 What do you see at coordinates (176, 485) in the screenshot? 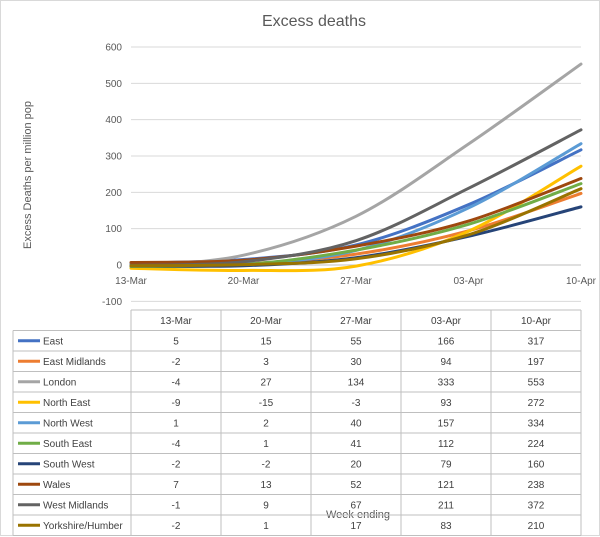
I see `table-cell: 7` at bounding box center [176, 485].